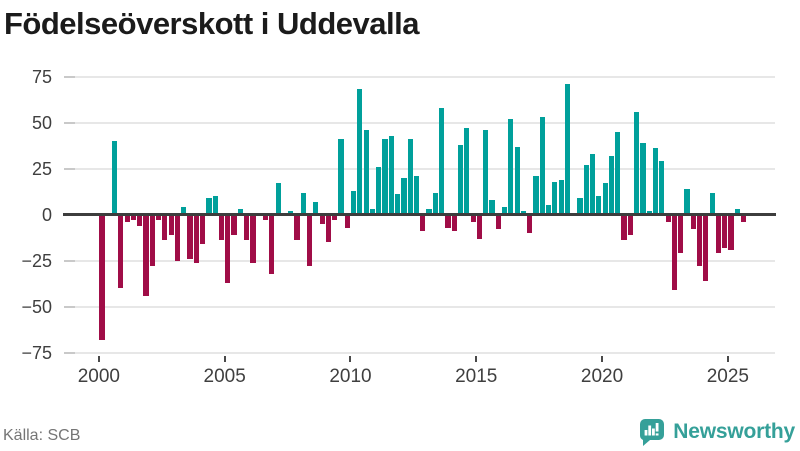  Describe the element at coordinates (98, 376) in the screenshot. I see `x-axis-label: 2000` at that location.